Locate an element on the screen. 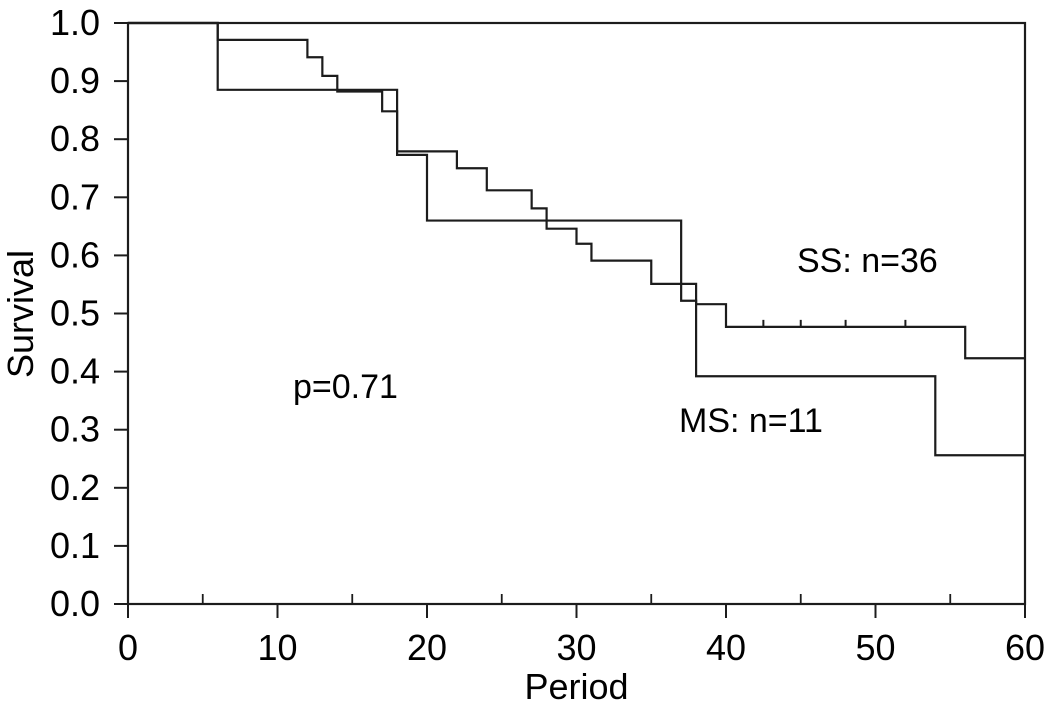  y-tick-label: 0.4 is located at coordinates (75, 371).